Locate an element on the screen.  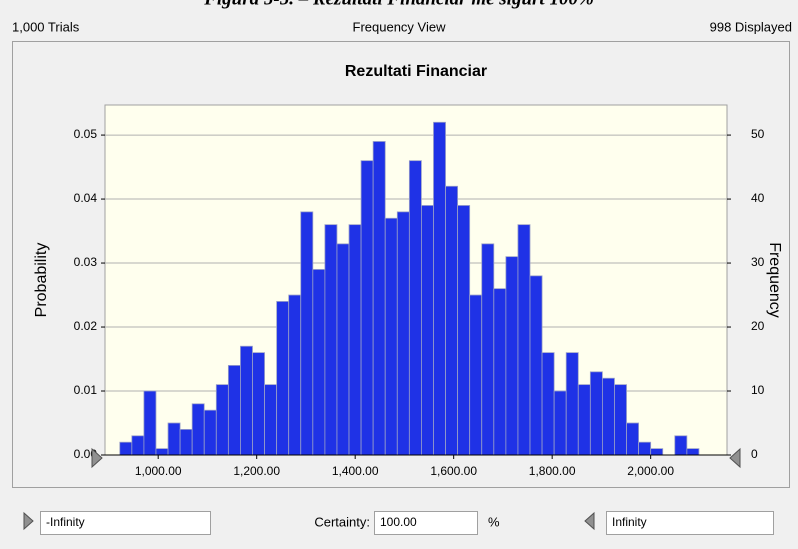
x-tick-label: 1,200.00 is located at coordinates (256, 471).